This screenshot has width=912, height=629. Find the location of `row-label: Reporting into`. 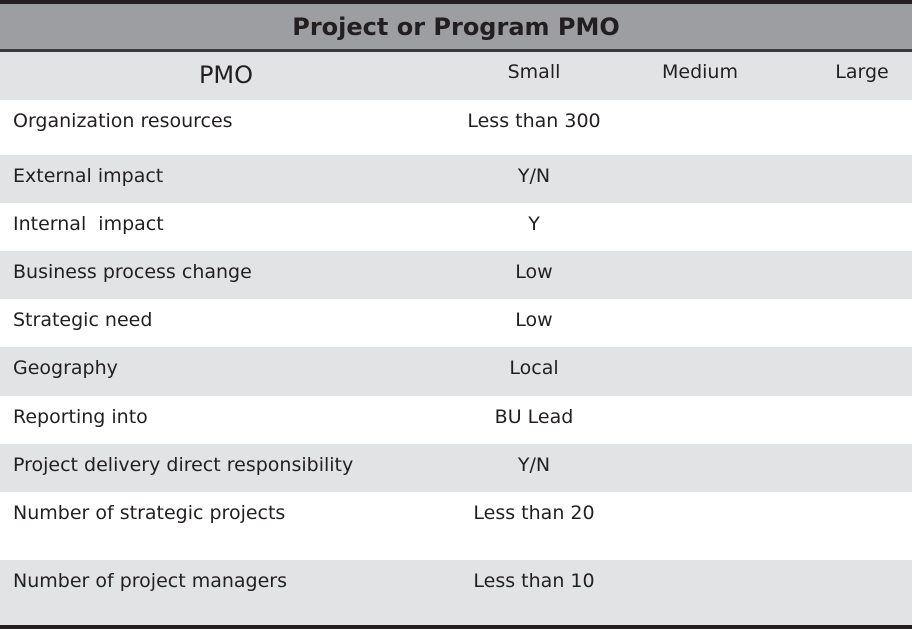

row-label: Reporting into is located at coordinates (80, 417).